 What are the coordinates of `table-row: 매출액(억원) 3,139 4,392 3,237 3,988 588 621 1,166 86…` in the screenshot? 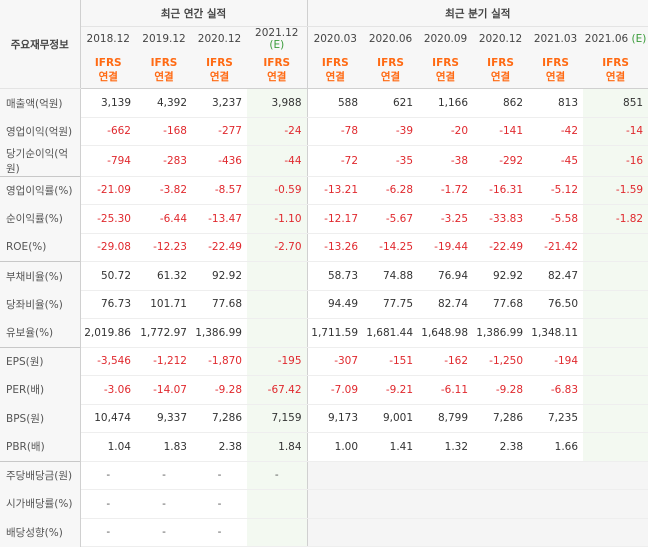 It's located at (324, 103).